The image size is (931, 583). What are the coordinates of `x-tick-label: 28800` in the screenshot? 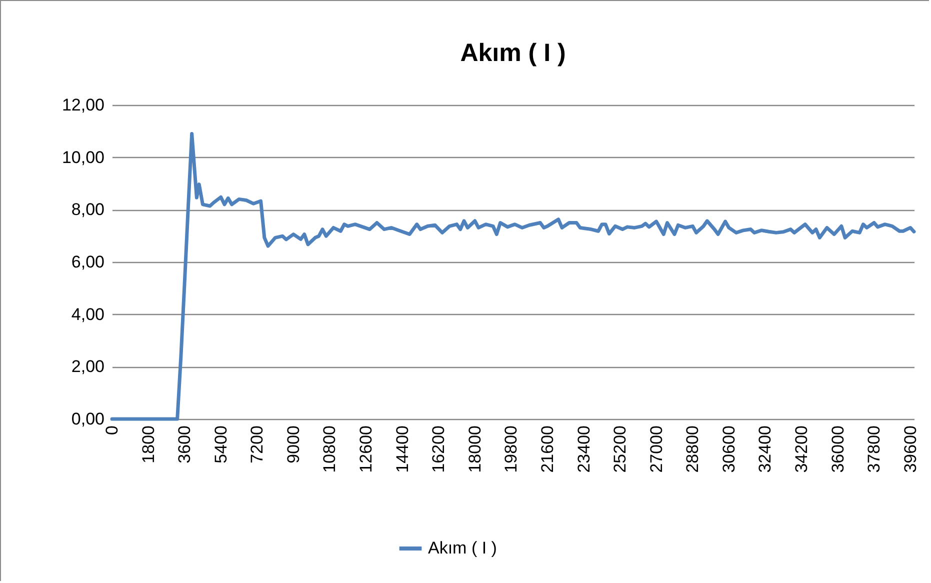 It's located at (692, 449).